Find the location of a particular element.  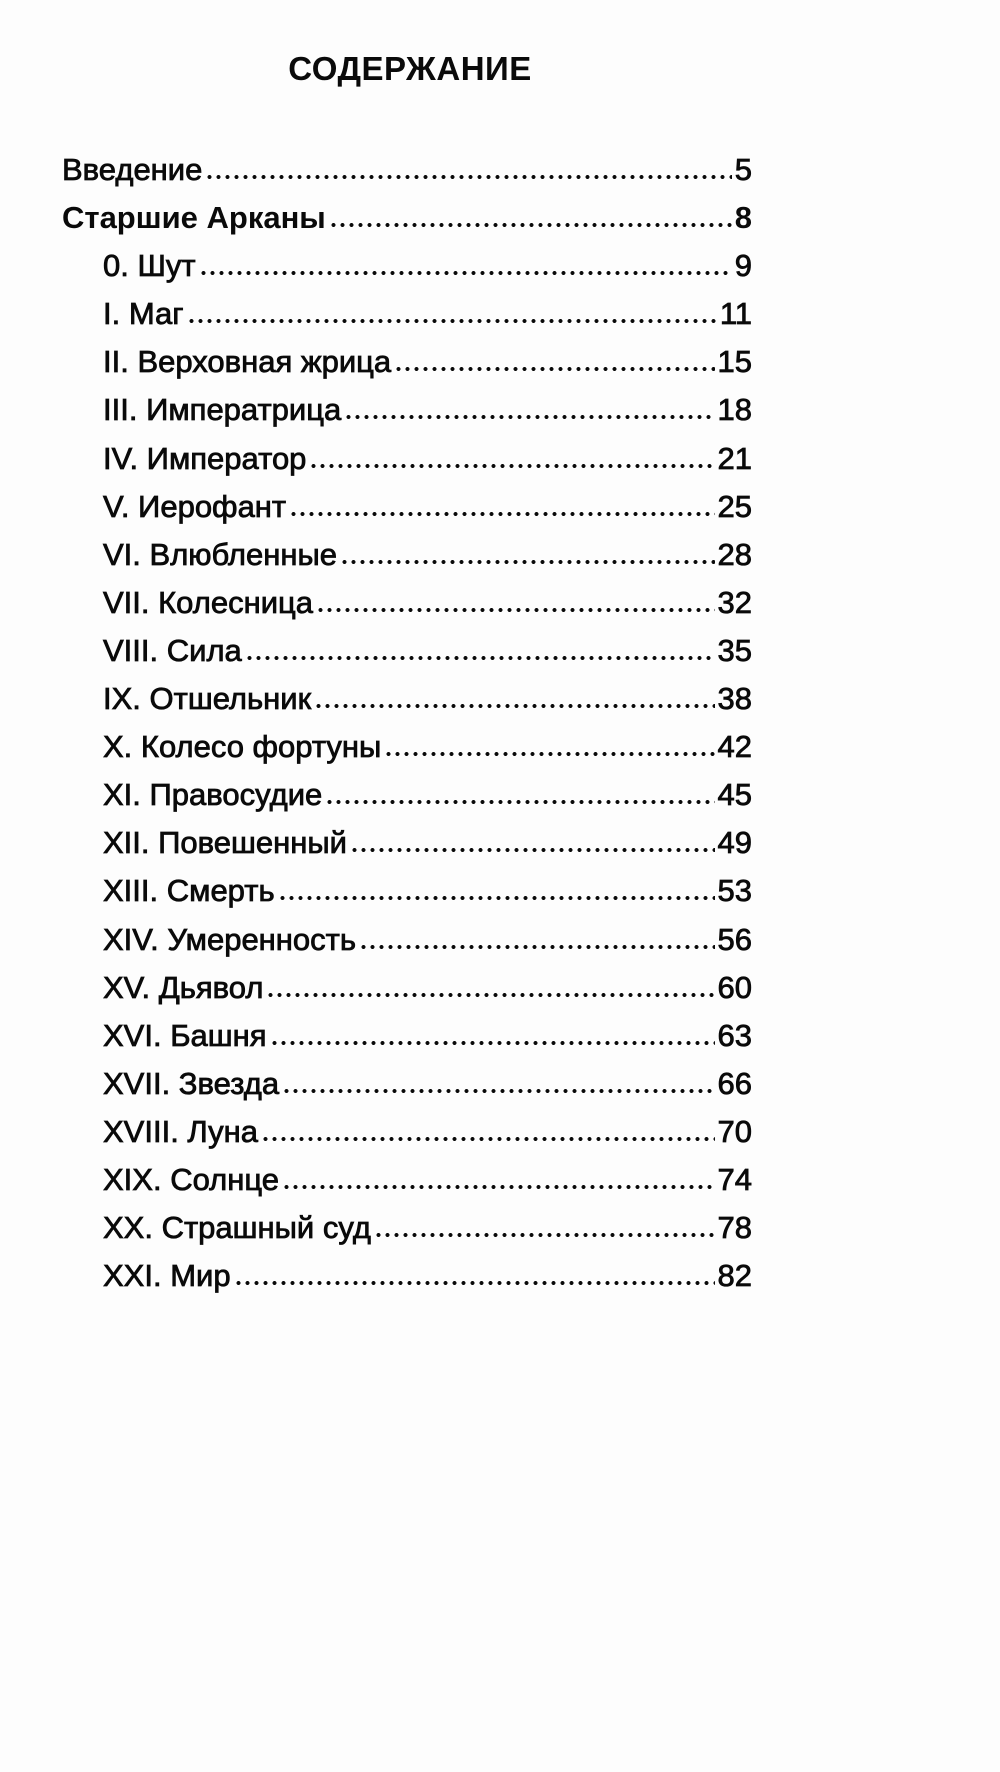

page-title: СОДЕРЖАНИЕ is located at coordinates (410, 68).